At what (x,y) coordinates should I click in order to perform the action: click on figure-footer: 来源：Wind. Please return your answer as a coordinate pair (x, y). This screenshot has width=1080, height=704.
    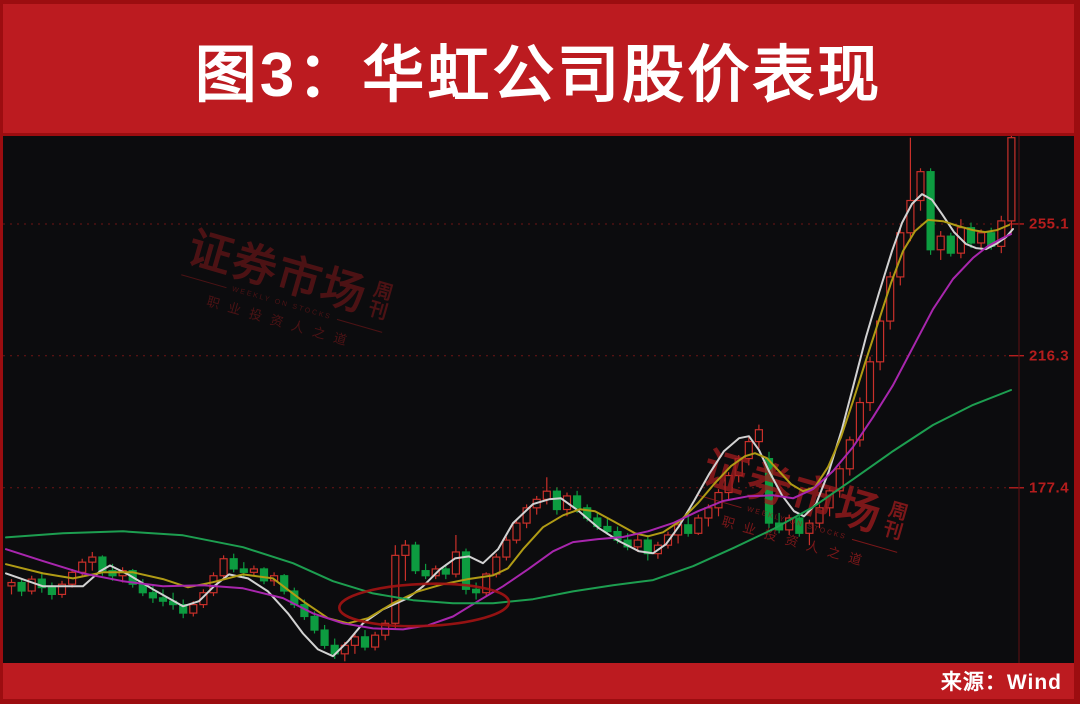
    Looking at the image, I should click on (538, 681).